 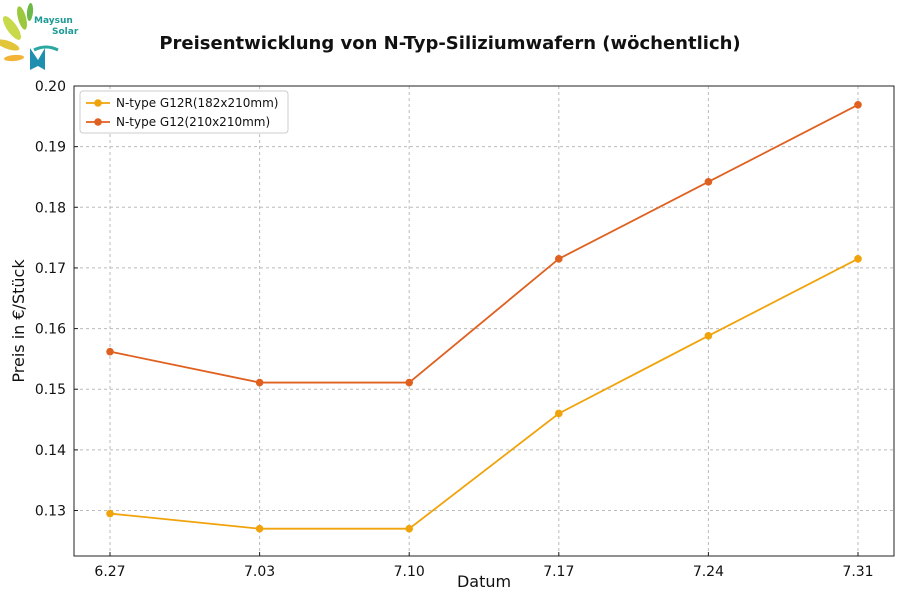 I want to click on x-tick-label: 7.24, so click(x=708, y=572).